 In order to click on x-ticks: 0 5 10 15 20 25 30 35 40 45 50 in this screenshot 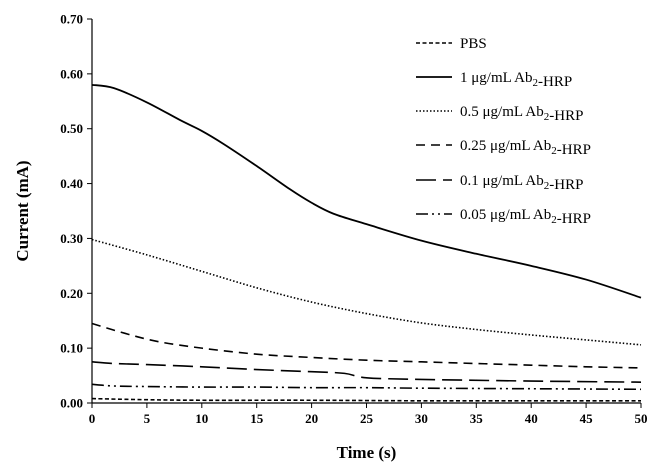, I will do `click(368, 414)`.